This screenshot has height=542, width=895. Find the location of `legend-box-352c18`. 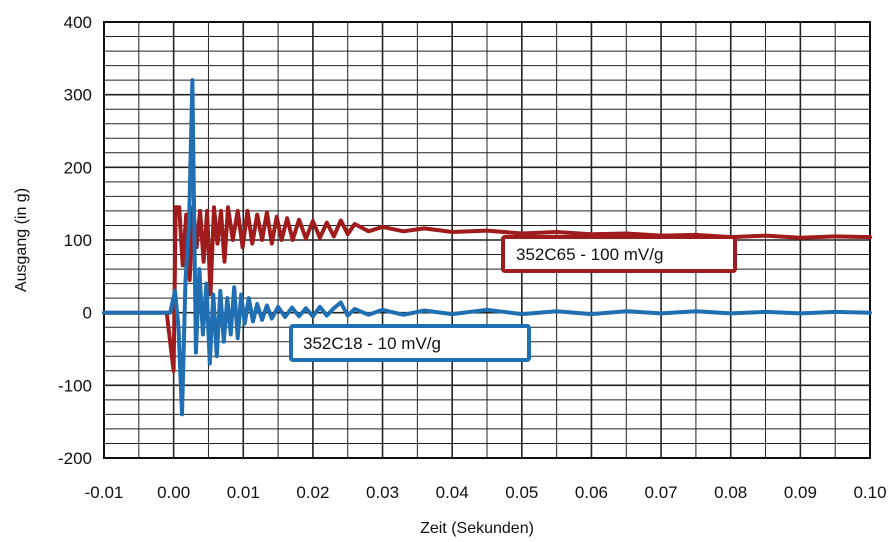

legend-box-352c18 is located at coordinates (410, 343).